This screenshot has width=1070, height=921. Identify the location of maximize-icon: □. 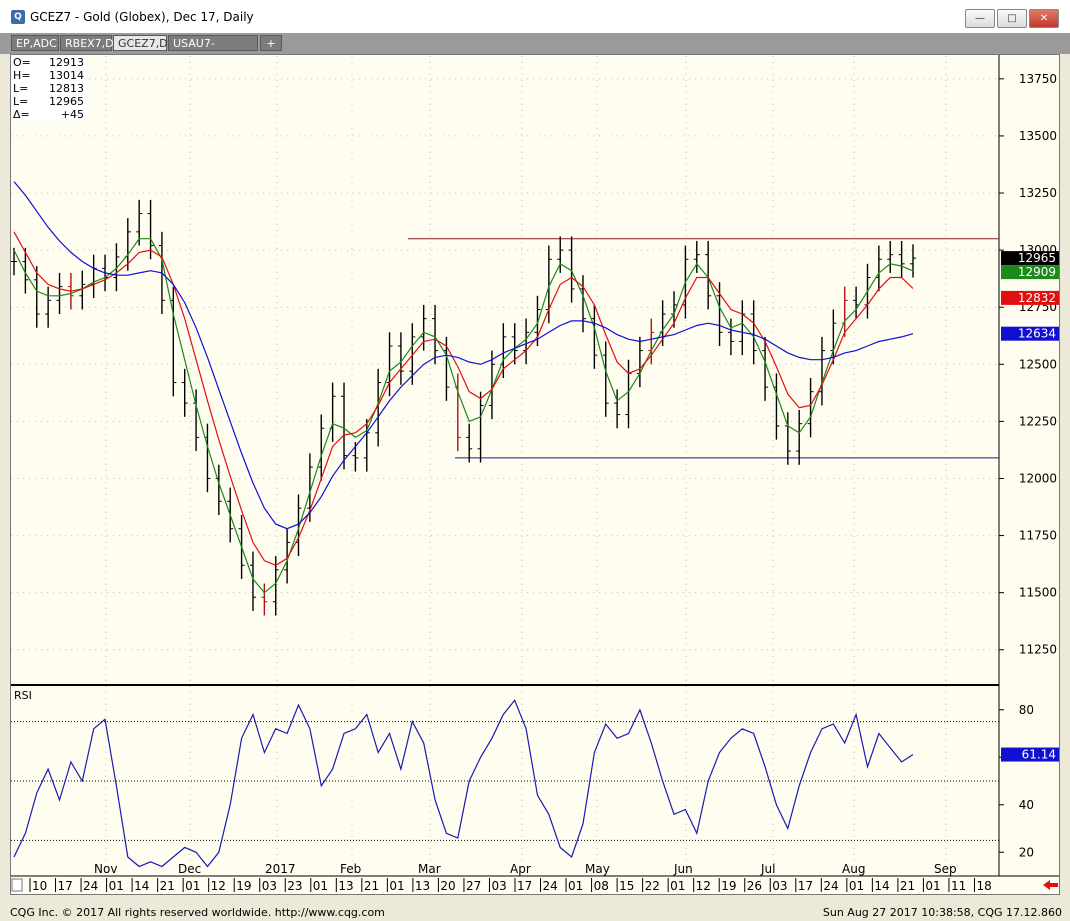
(1012, 18).